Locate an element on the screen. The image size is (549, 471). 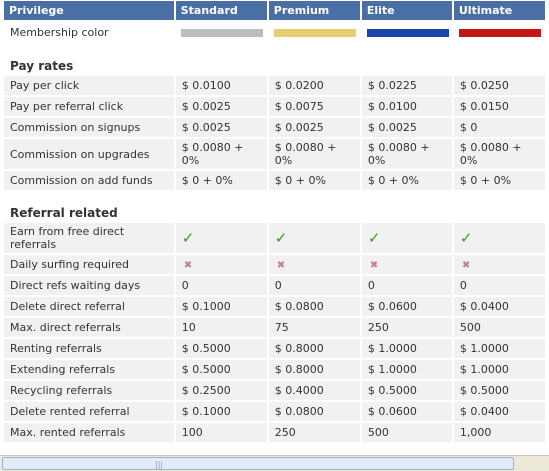
cell-elite: $ 0.5000 is located at coordinates (406, 390).